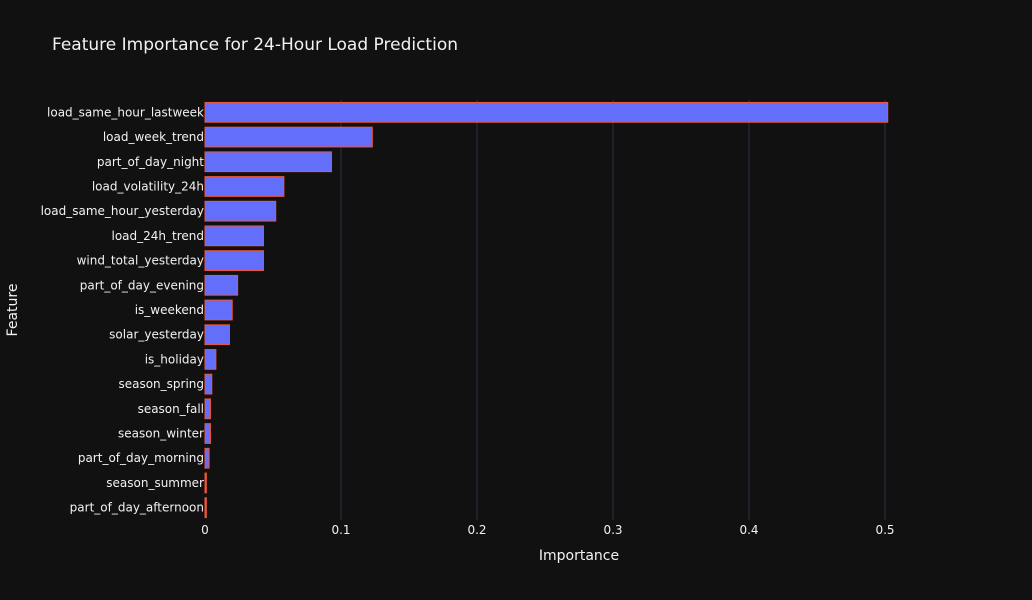 This screenshot has width=1032, height=600. What do you see at coordinates (161, 434) in the screenshot?
I see `y-tick-label: season_winter` at bounding box center [161, 434].